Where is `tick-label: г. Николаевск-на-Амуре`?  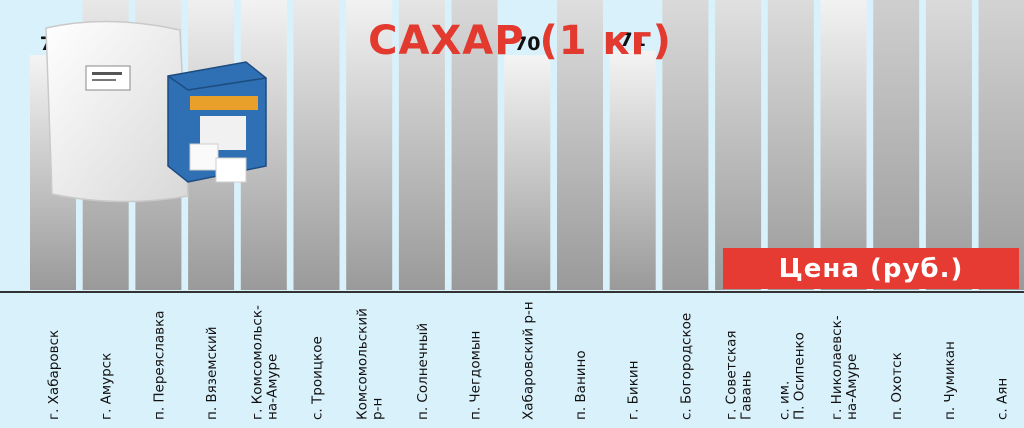
tick-label: г. Николаевск-на-Амуре is located at coordinates (844, 367).